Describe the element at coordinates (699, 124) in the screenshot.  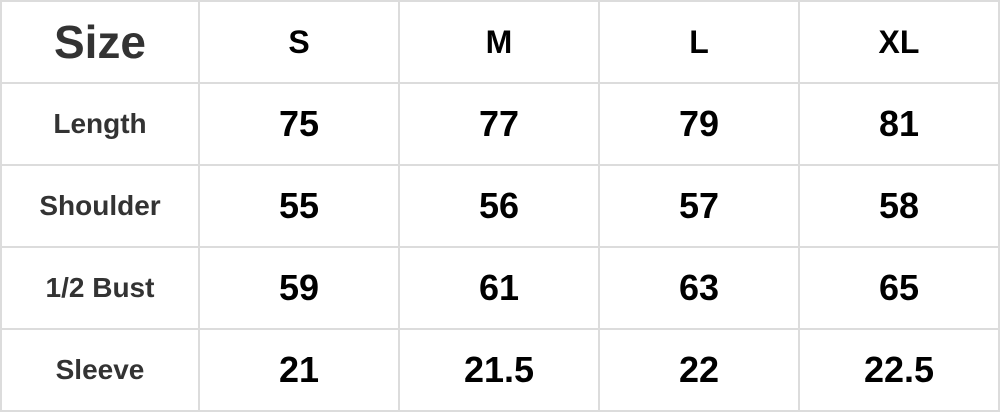
I see `cell-value: 79` at that location.